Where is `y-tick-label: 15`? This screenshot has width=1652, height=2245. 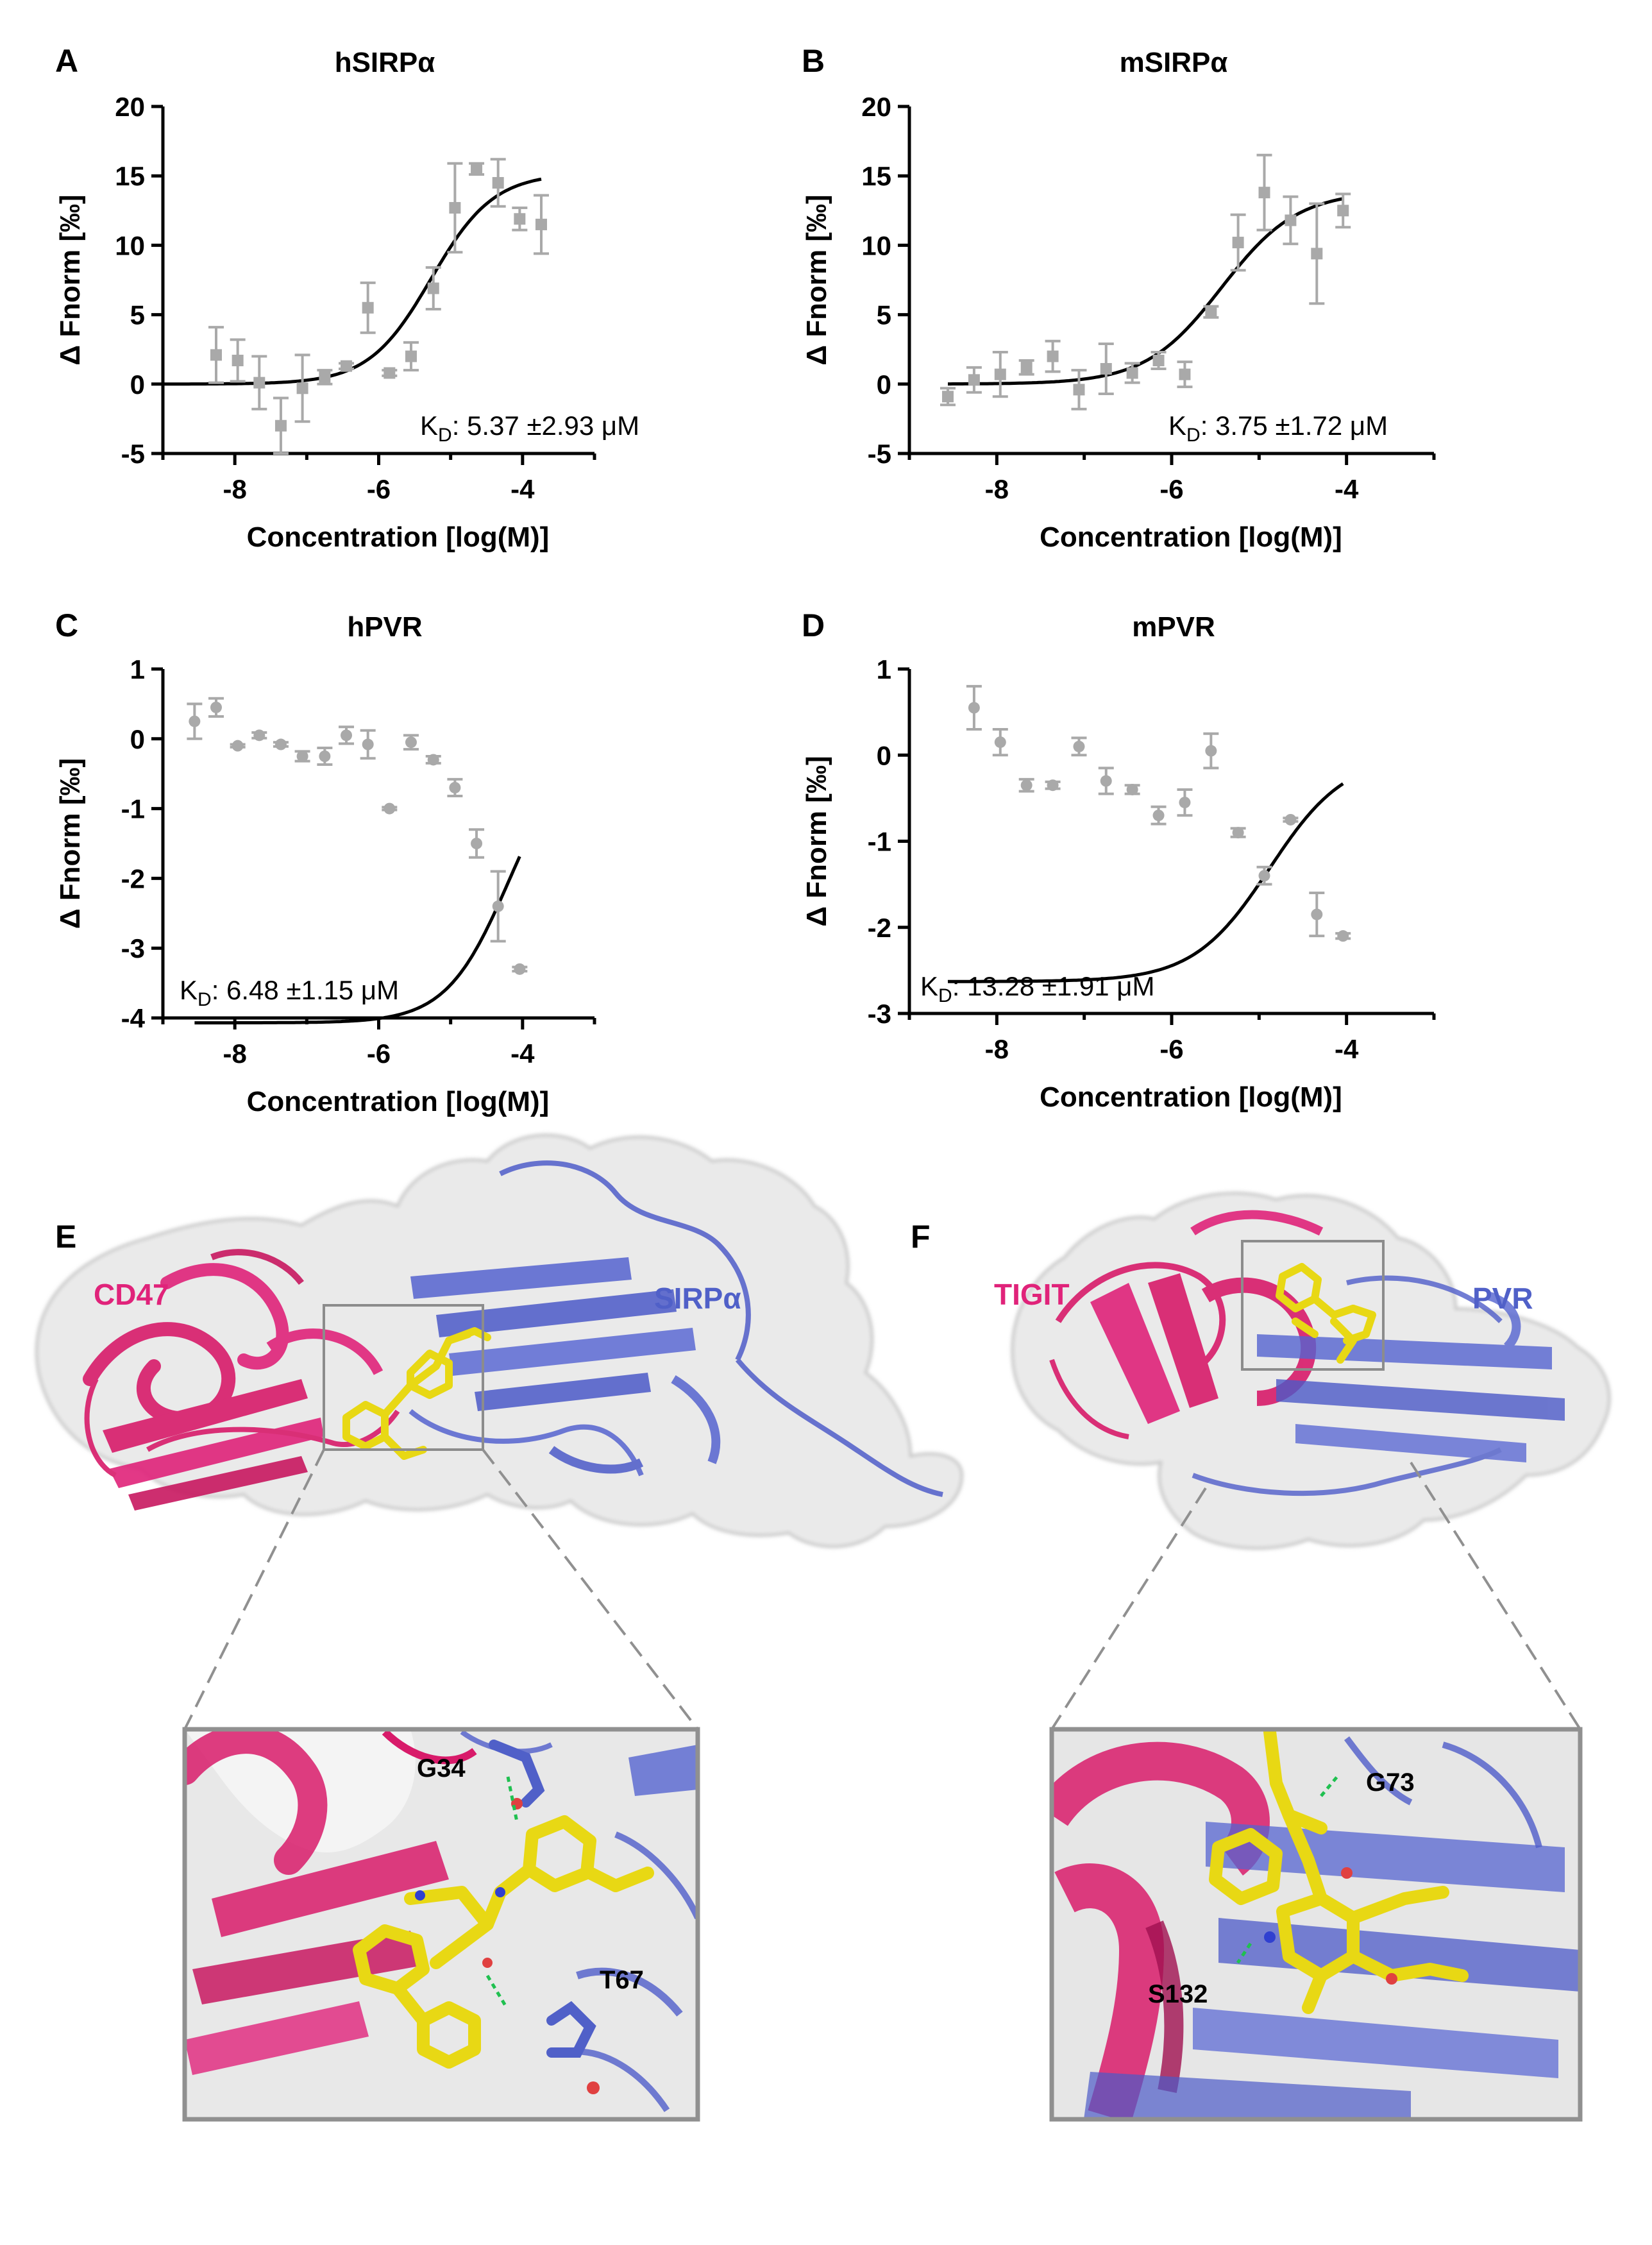
y-tick-label: 15 is located at coordinates (130, 176).